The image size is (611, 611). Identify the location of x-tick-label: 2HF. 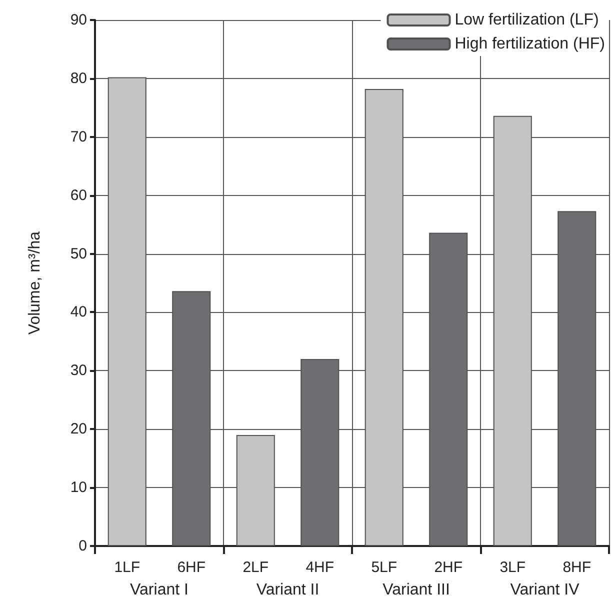
(448, 567).